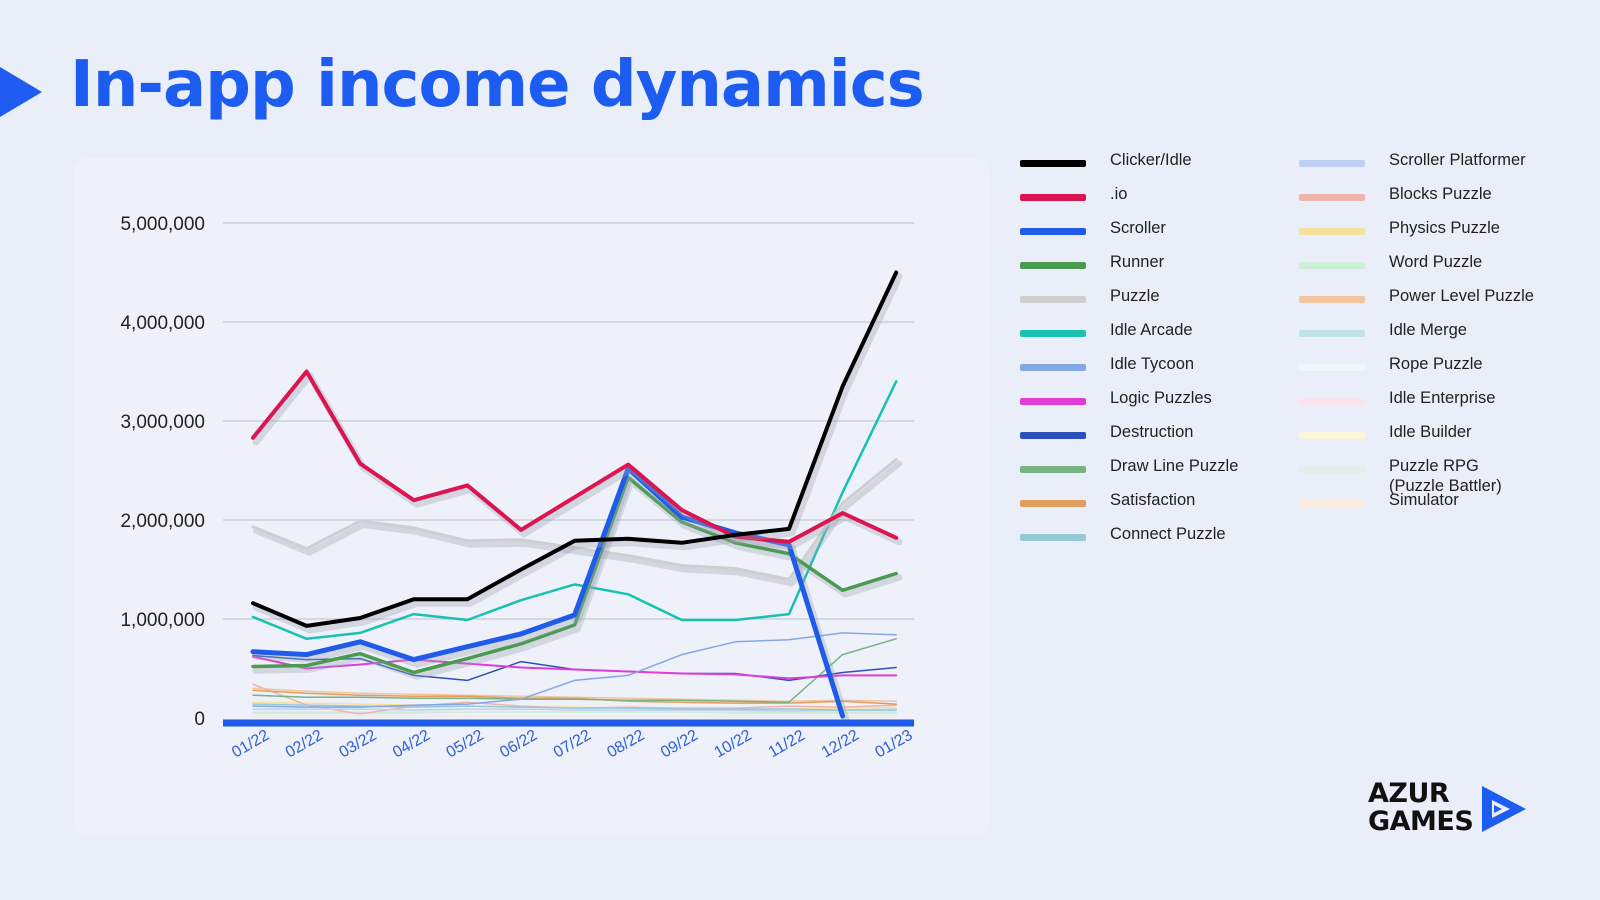  I want to click on legend-label: Rope Puzzle, so click(1436, 364).